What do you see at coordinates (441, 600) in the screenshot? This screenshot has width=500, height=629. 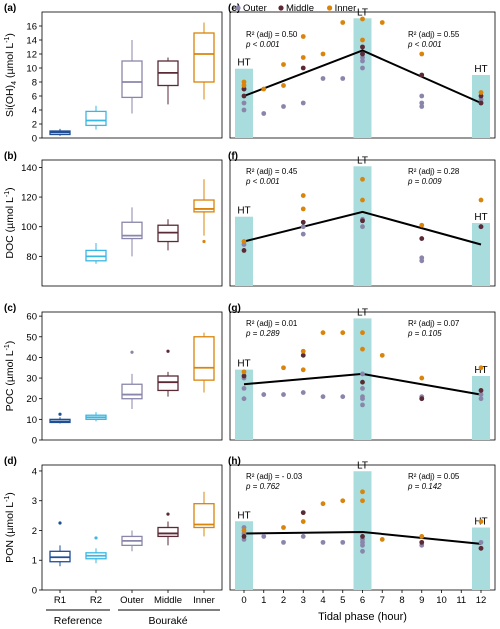 I see `x-tick-label: 10` at bounding box center [441, 600].